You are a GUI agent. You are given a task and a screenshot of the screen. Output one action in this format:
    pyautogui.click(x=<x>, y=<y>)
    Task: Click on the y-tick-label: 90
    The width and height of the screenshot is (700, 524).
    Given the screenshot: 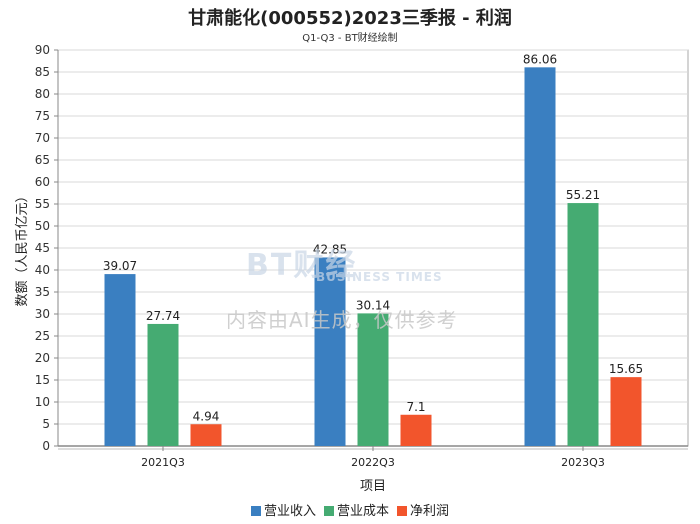 What is the action you would take?
    pyautogui.click(x=42, y=50)
    